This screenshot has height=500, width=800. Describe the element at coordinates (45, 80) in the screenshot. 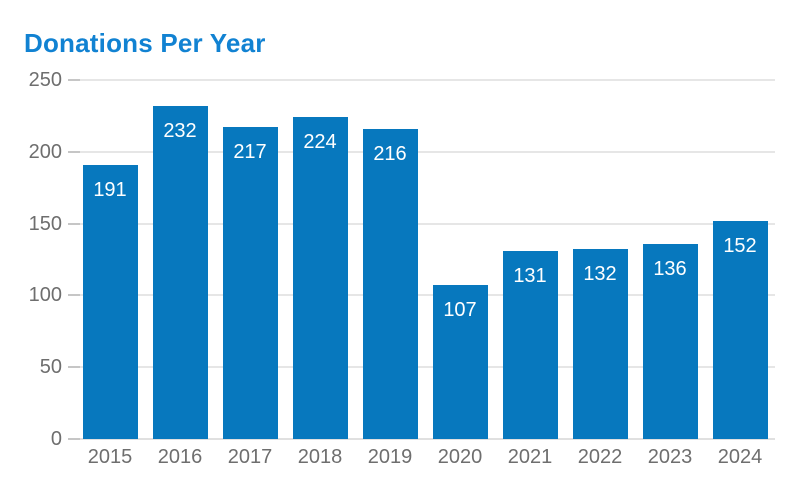

I see `y-axis-tick-label: 250` at that location.